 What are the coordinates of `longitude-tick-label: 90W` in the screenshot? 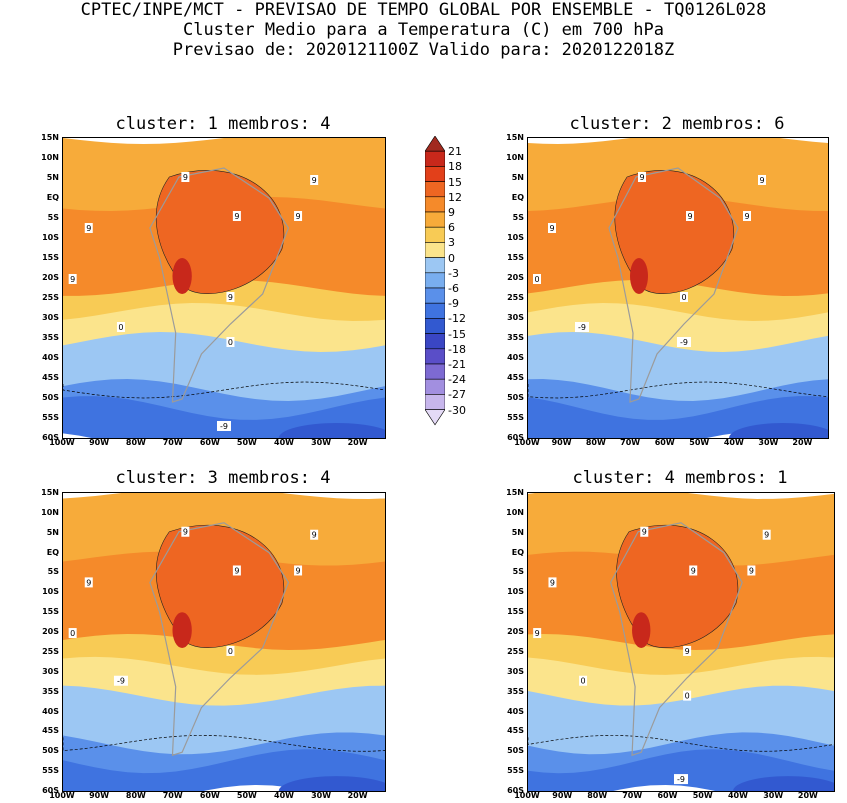 It's located at (561, 442).